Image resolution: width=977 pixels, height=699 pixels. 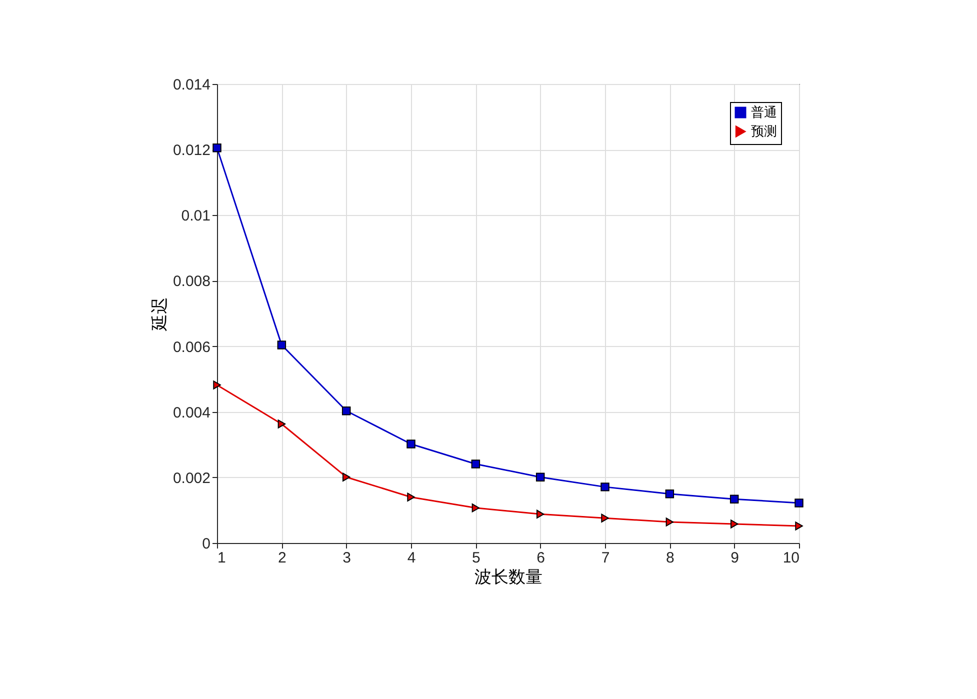 What do you see at coordinates (764, 112) in the screenshot?
I see `legend-label: 普通` at bounding box center [764, 112].